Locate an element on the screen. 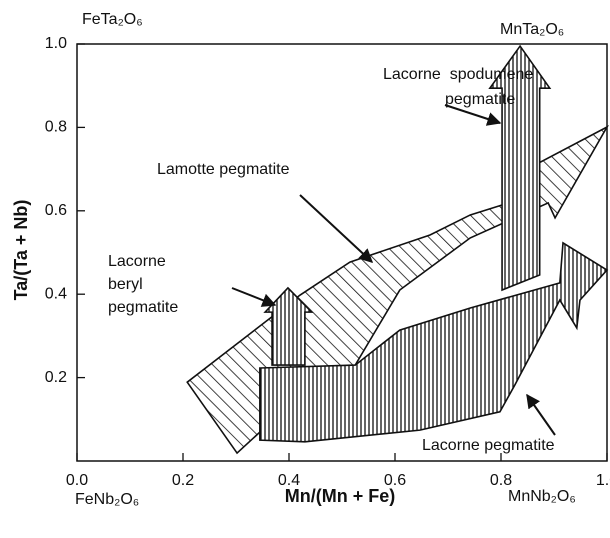 The height and width of the screenshot is (538, 610). y-tick-label: 0.8 is located at coordinates (56, 127).